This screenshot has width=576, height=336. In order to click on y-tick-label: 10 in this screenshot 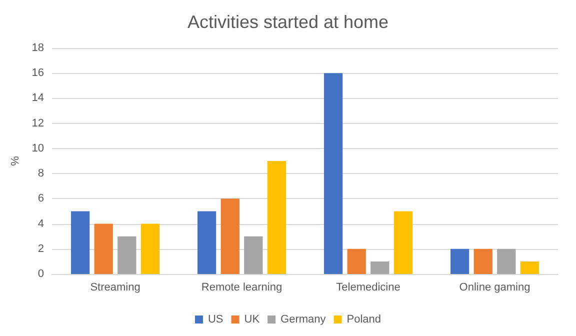, I will do `click(38, 148)`.